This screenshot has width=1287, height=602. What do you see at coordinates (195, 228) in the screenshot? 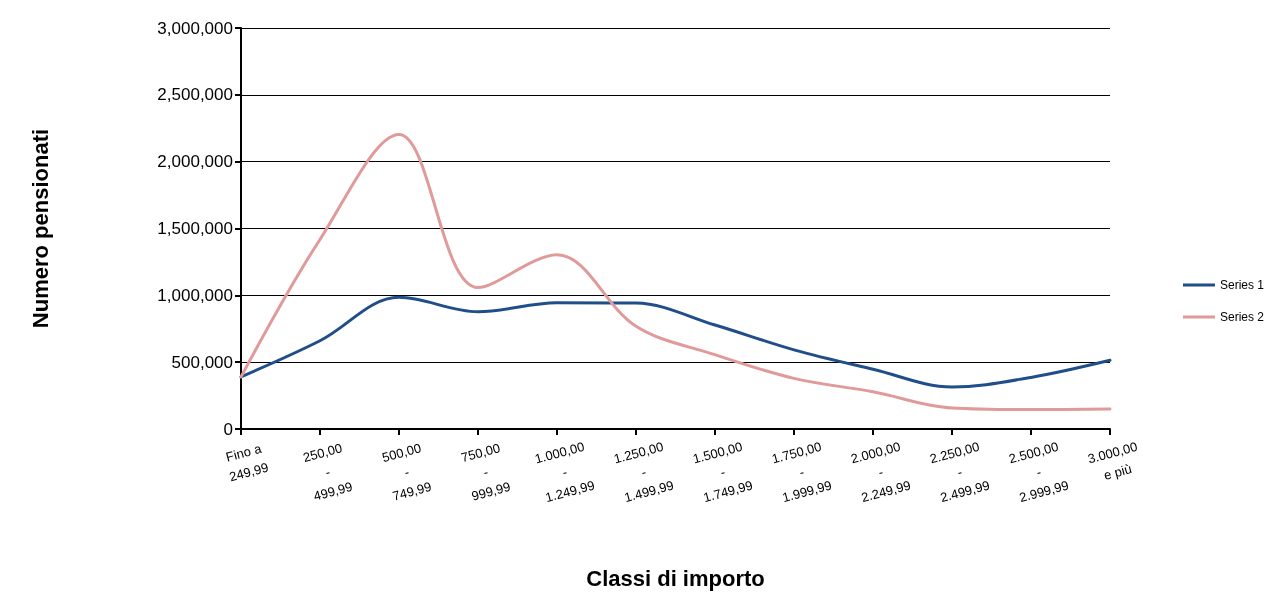
I see `y-tick-label: 1,500,000` at bounding box center [195, 228].